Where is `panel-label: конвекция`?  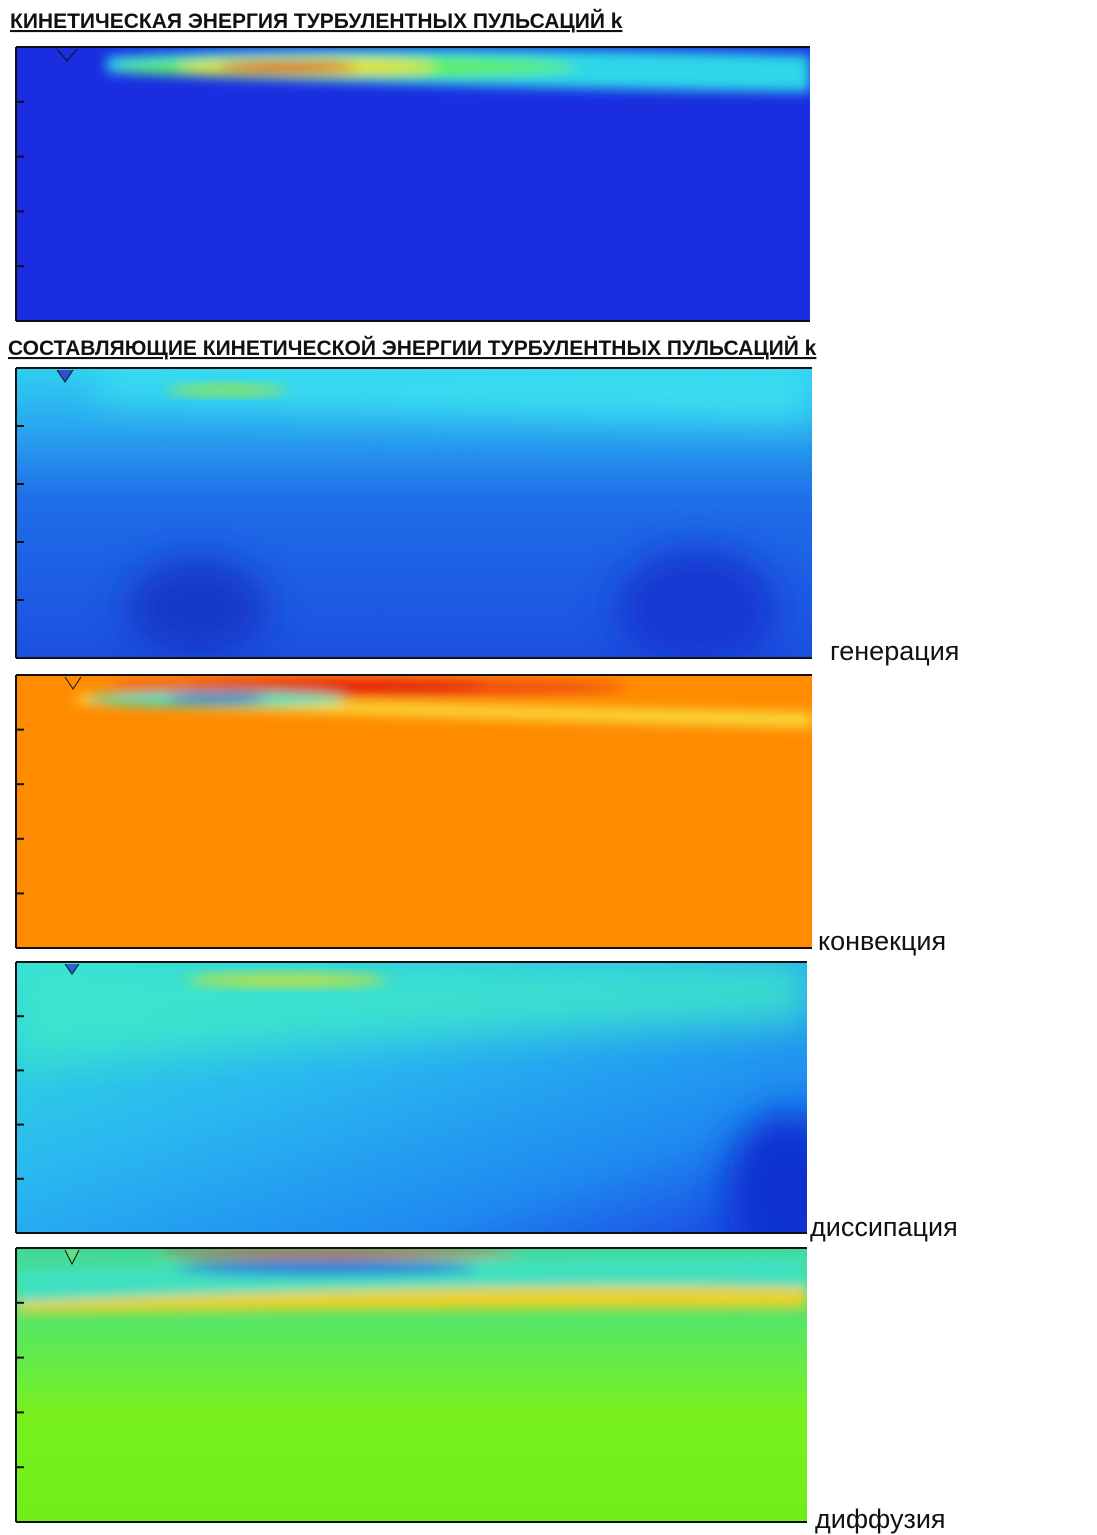 panel-label: конвекция is located at coordinates (882, 941).